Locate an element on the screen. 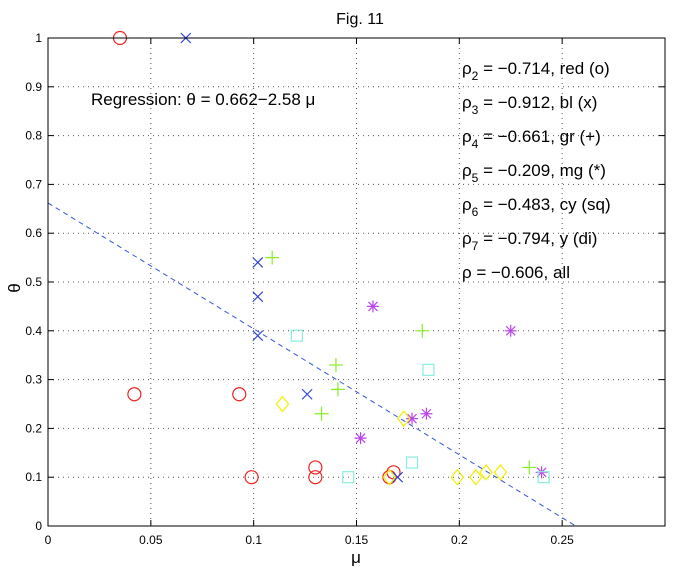  x-tick-label: 0.2 is located at coordinates (459, 540).